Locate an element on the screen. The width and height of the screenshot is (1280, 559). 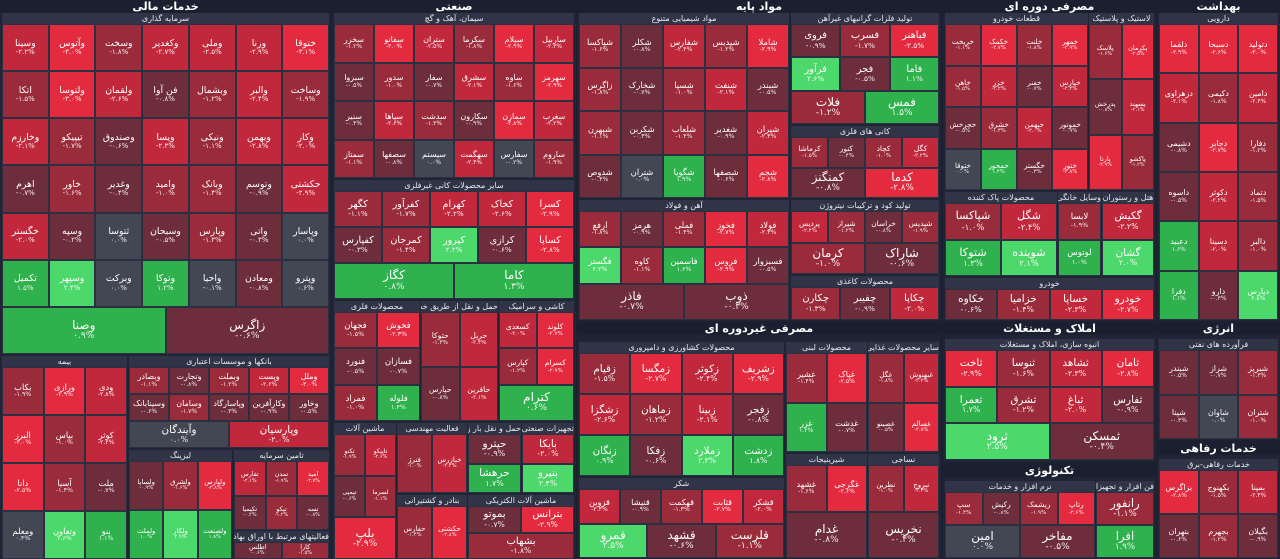
stock-tile: پاکشو -۱.۲% is located at coordinates (1137, 162).